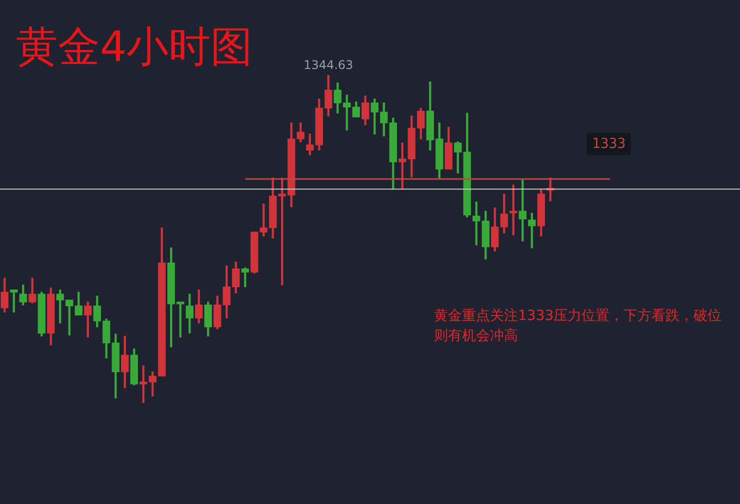 Image resolution: width=740 pixels, height=504 pixels. Describe the element at coordinates (578, 326) in the screenshot. I see `annotation: 黄金重点关注1333压力位置，下方看跌，破位则有机会冲高` at that location.